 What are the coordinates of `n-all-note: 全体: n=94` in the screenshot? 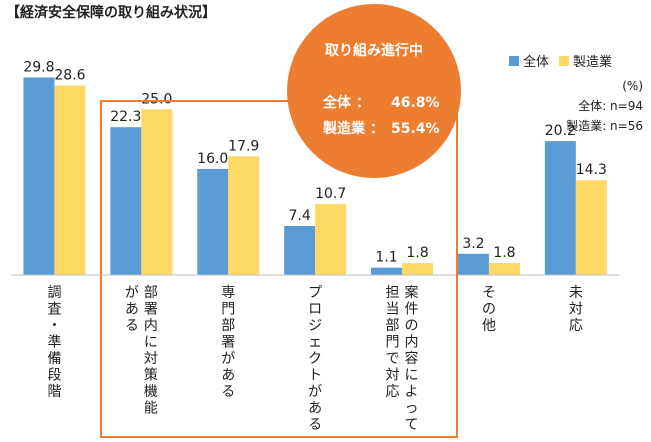 It's located at (610, 106).